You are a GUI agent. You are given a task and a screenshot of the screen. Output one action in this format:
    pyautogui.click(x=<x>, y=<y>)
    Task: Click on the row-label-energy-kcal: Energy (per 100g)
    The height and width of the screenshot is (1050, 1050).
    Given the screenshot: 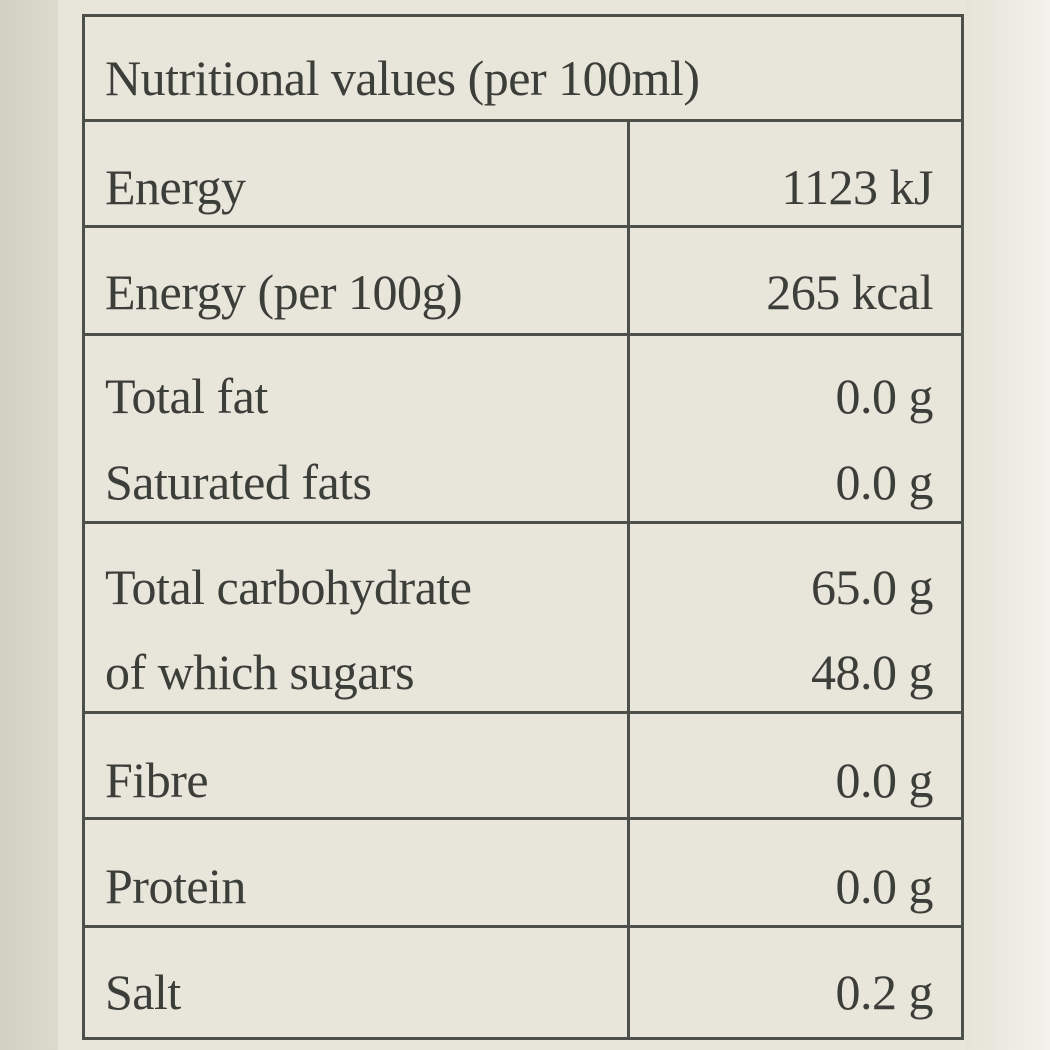 What is the action you would take?
    pyautogui.click(x=284, y=292)
    